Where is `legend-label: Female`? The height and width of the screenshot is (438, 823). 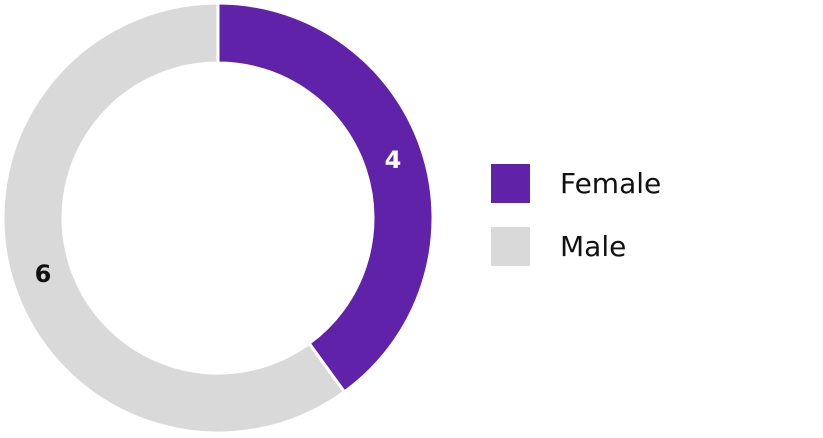
legend-label: Female is located at coordinates (610, 183).